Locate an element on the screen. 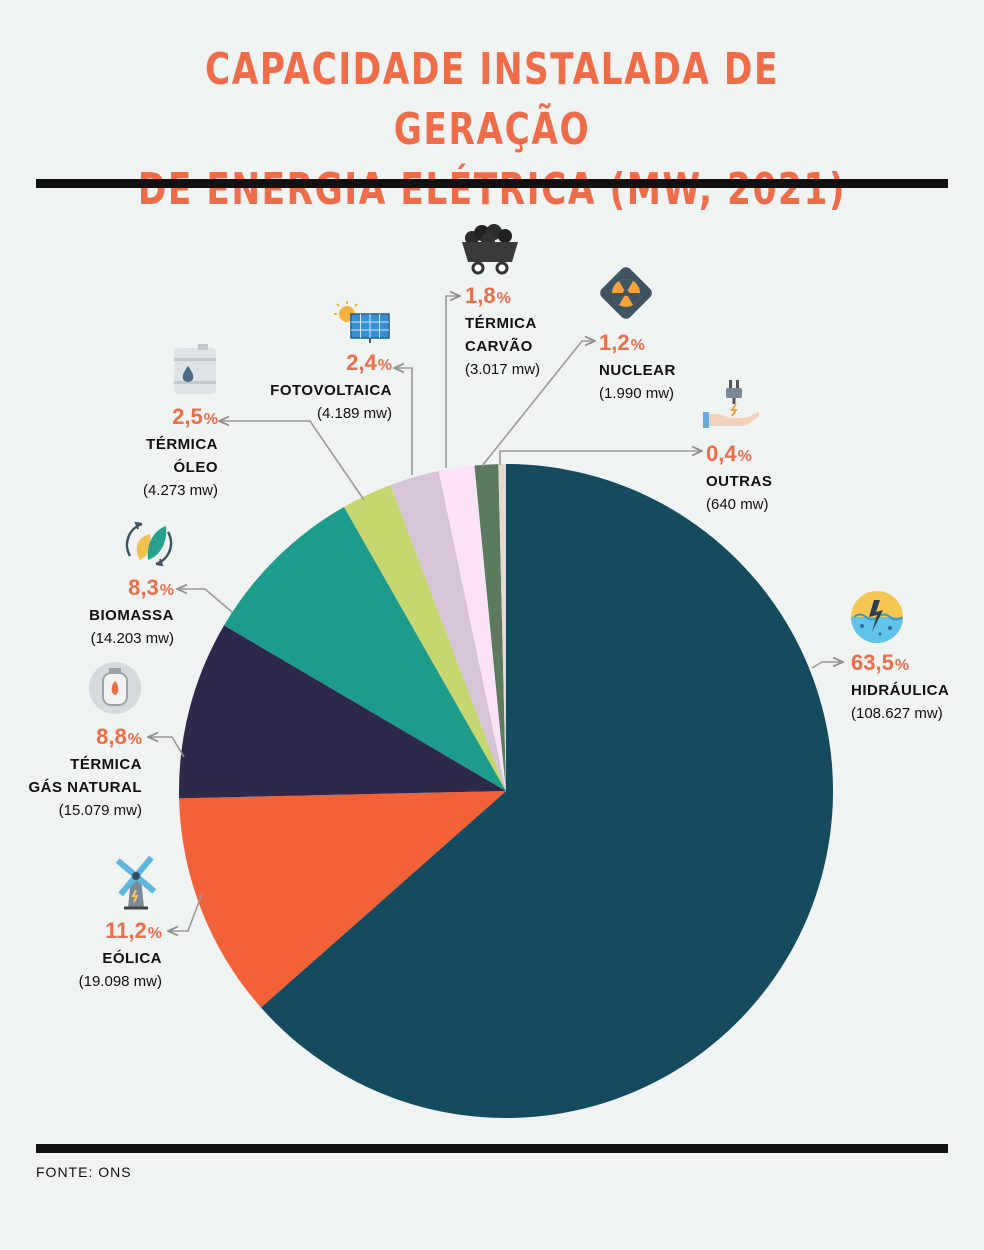 The image size is (984, 1250). name-outras: OUTRAS is located at coordinates (739, 481).